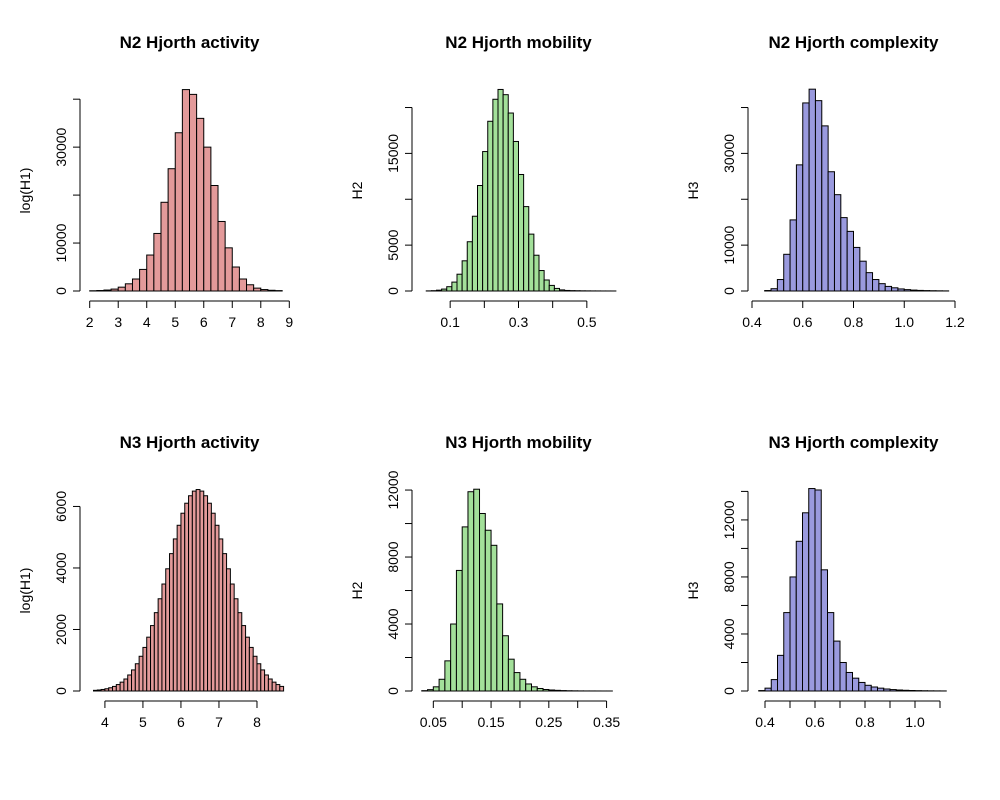 The width and height of the screenshot is (1000, 800). Describe the element at coordinates (729, 576) in the screenshot. I see `y-tick-label: 8000` at that location.